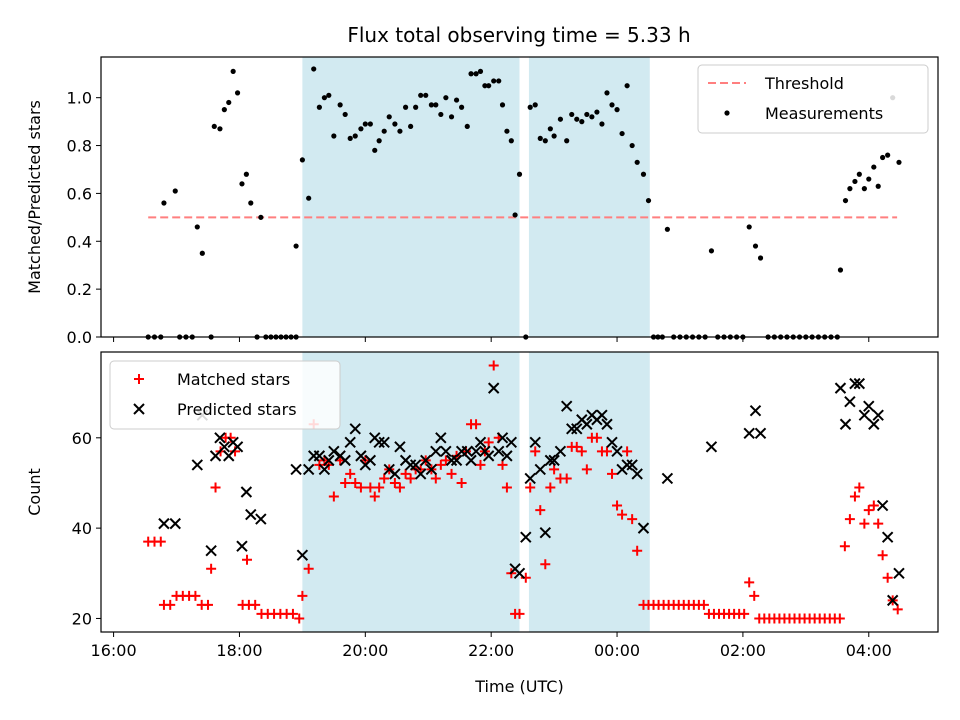 The width and height of the screenshot is (960, 720). I want to click on y-tick-label: 1.0, so click(79, 98).